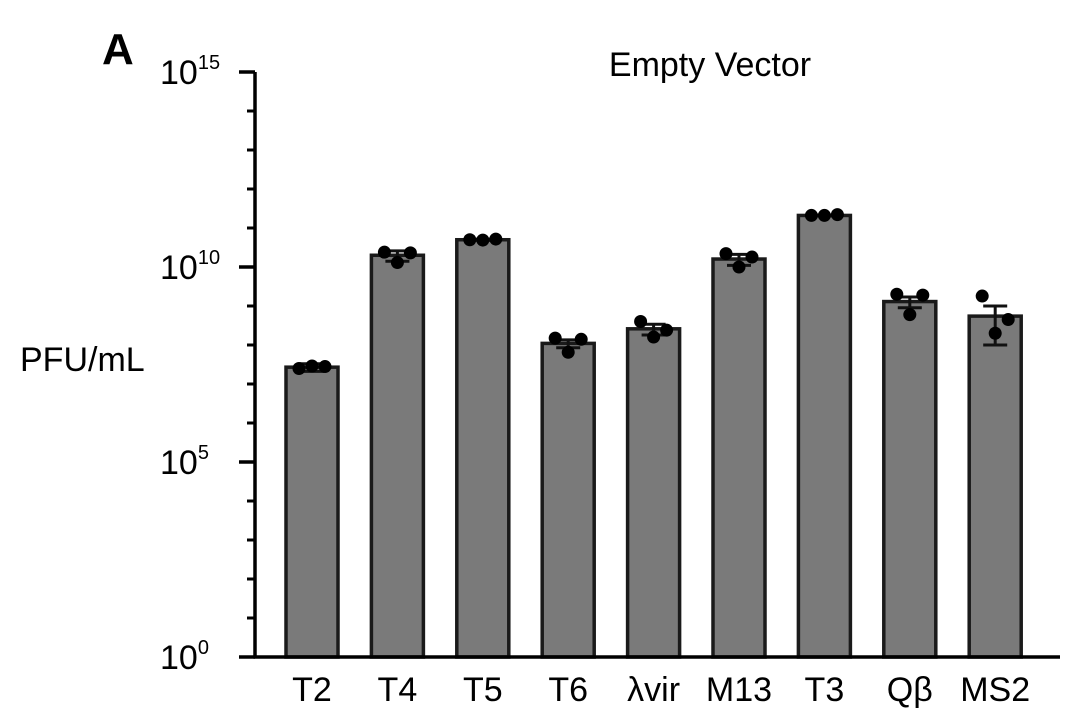 This screenshot has width=1068, height=726. I want to click on y-major-ticks, so click(247, 364).